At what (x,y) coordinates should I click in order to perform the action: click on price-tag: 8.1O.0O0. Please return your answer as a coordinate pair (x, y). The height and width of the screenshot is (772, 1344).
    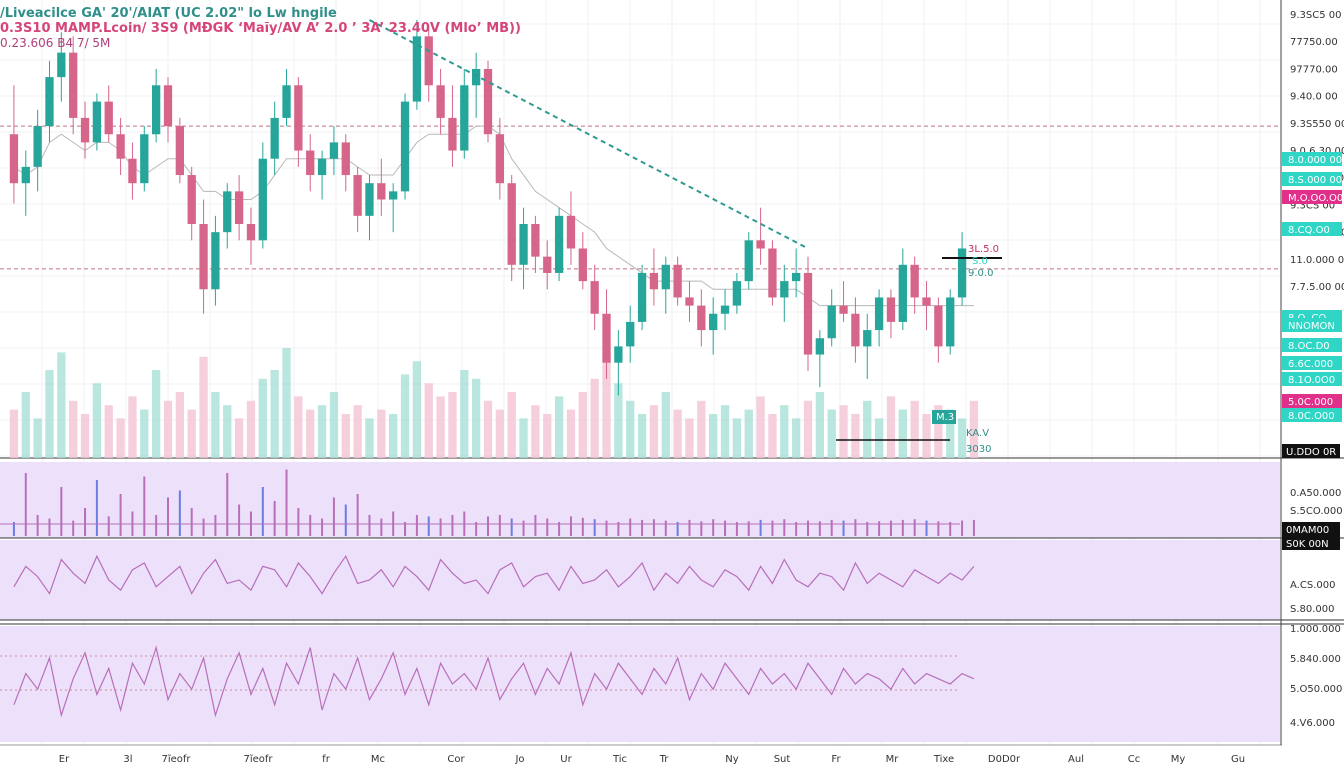
    Looking at the image, I should click on (1312, 379).